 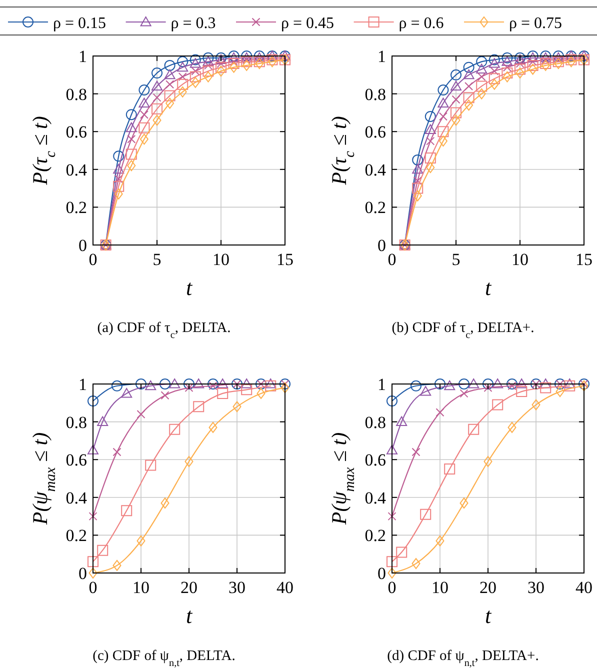 I want to click on x-tick-label: 5, so click(x=456, y=259).